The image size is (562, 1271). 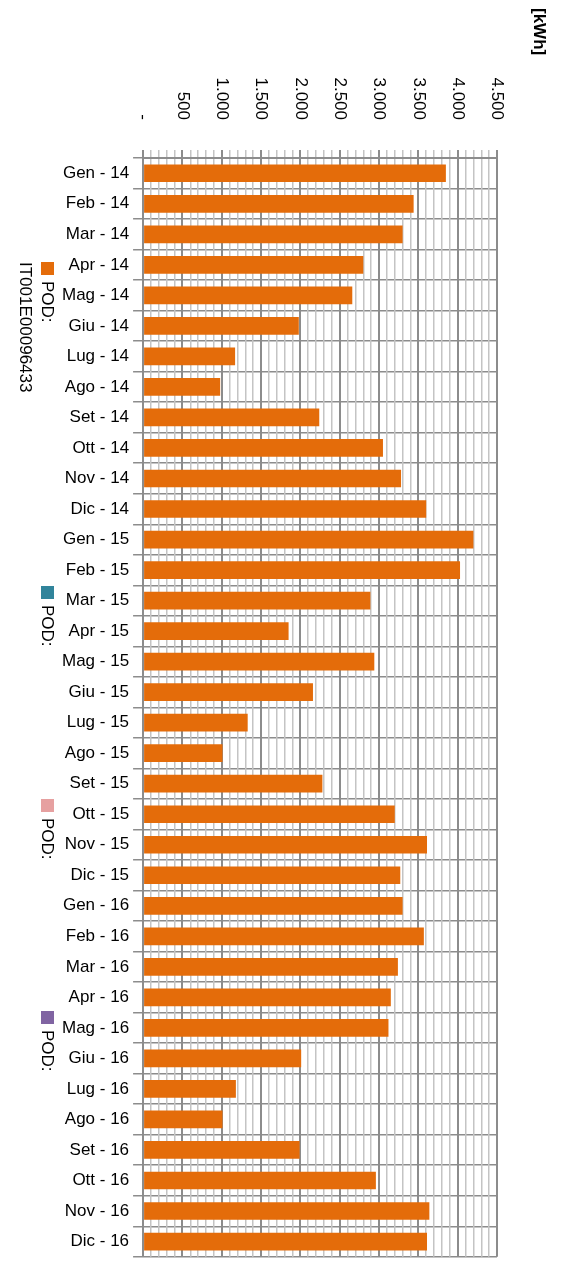 What do you see at coordinates (101, 447) in the screenshot?
I see `y-tick-label: Ott - 14` at bounding box center [101, 447].